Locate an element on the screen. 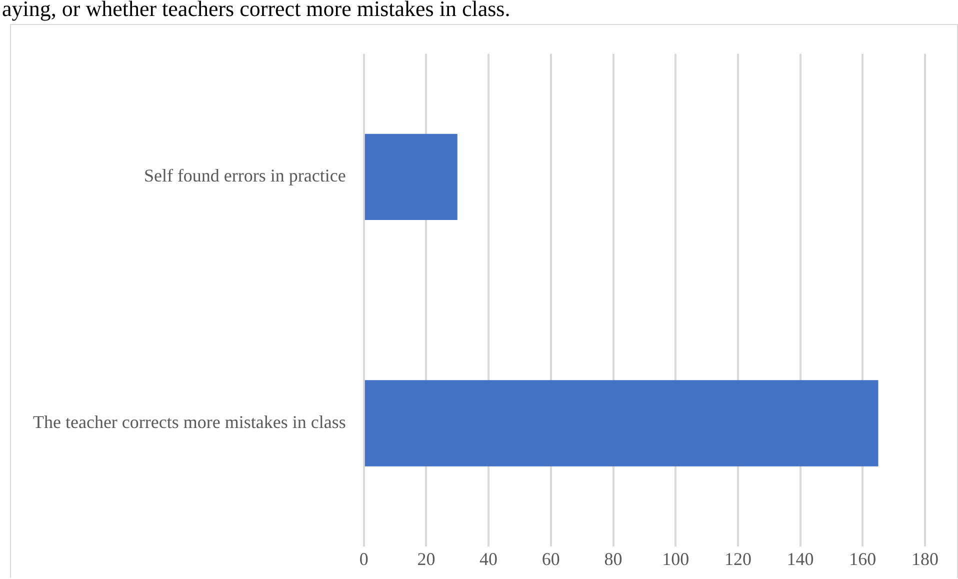  x-tick-label: 120 is located at coordinates (738, 558).